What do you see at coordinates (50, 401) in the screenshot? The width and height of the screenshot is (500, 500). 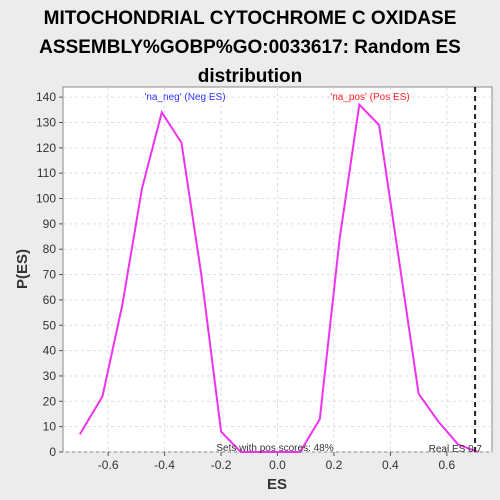 I see `y-tick-label: 20` at bounding box center [50, 401].